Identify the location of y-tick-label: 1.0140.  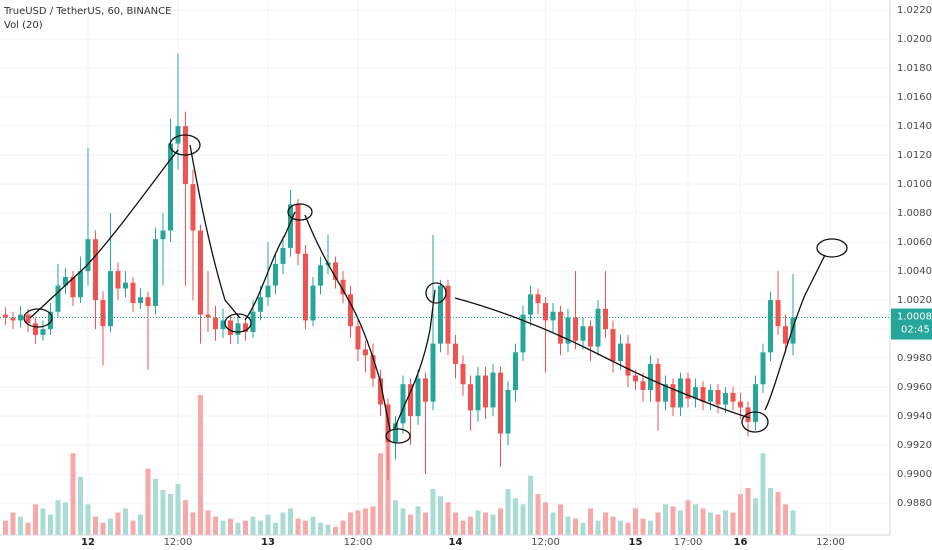
(914, 126).